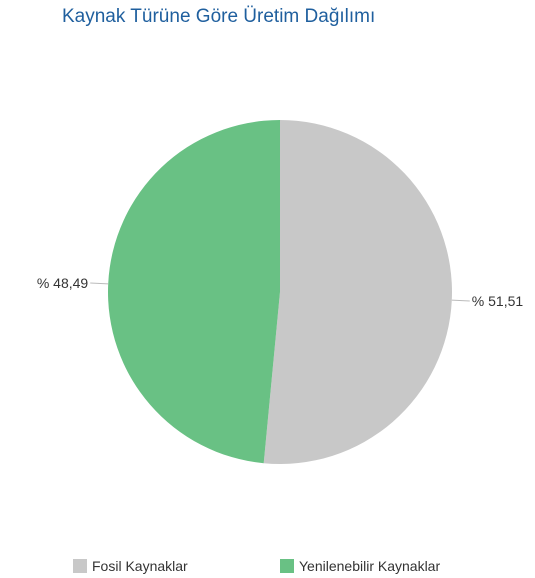  Describe the element at coordinates (99, 283) in the screenshot. I see `leader-line-yenilenebilir` at that location.